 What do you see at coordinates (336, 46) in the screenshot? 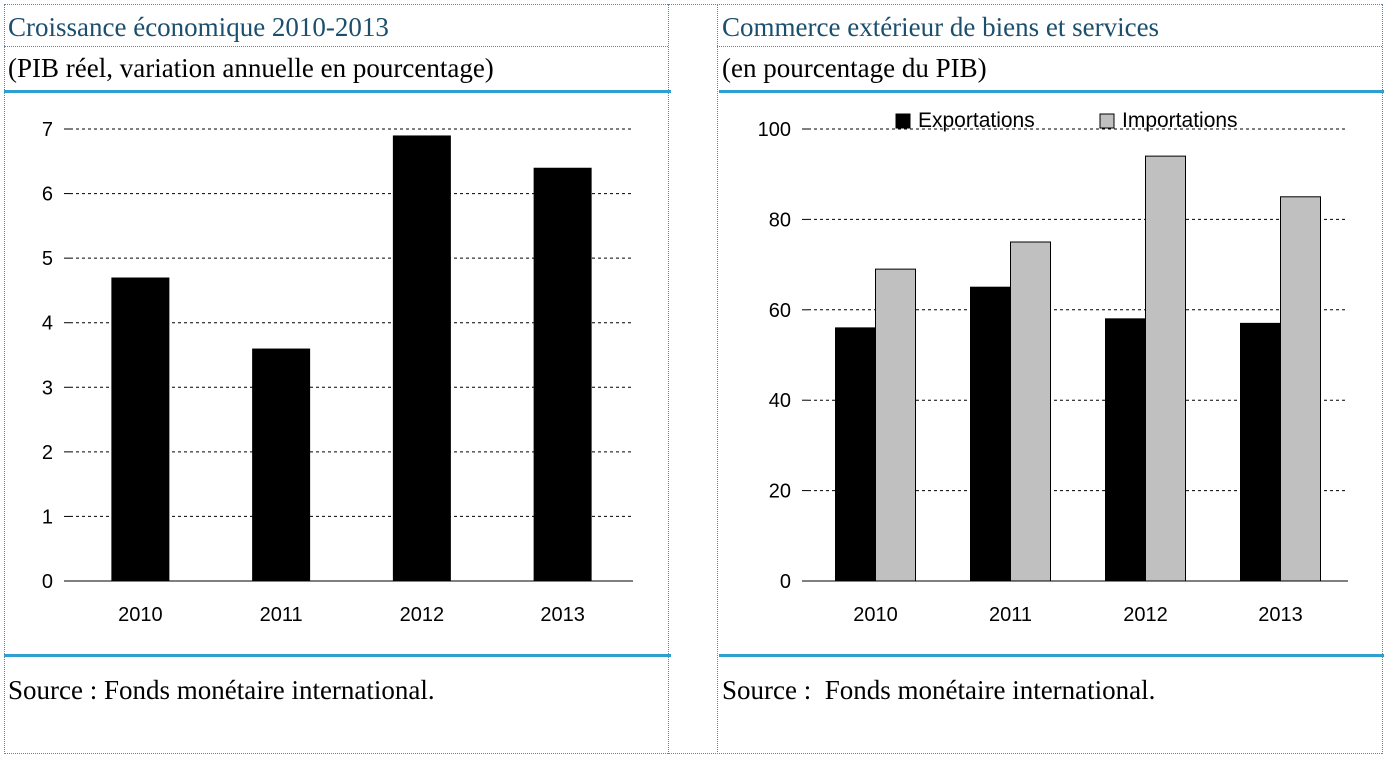
I see `left-title-separator` at bounding box center [336, 46].